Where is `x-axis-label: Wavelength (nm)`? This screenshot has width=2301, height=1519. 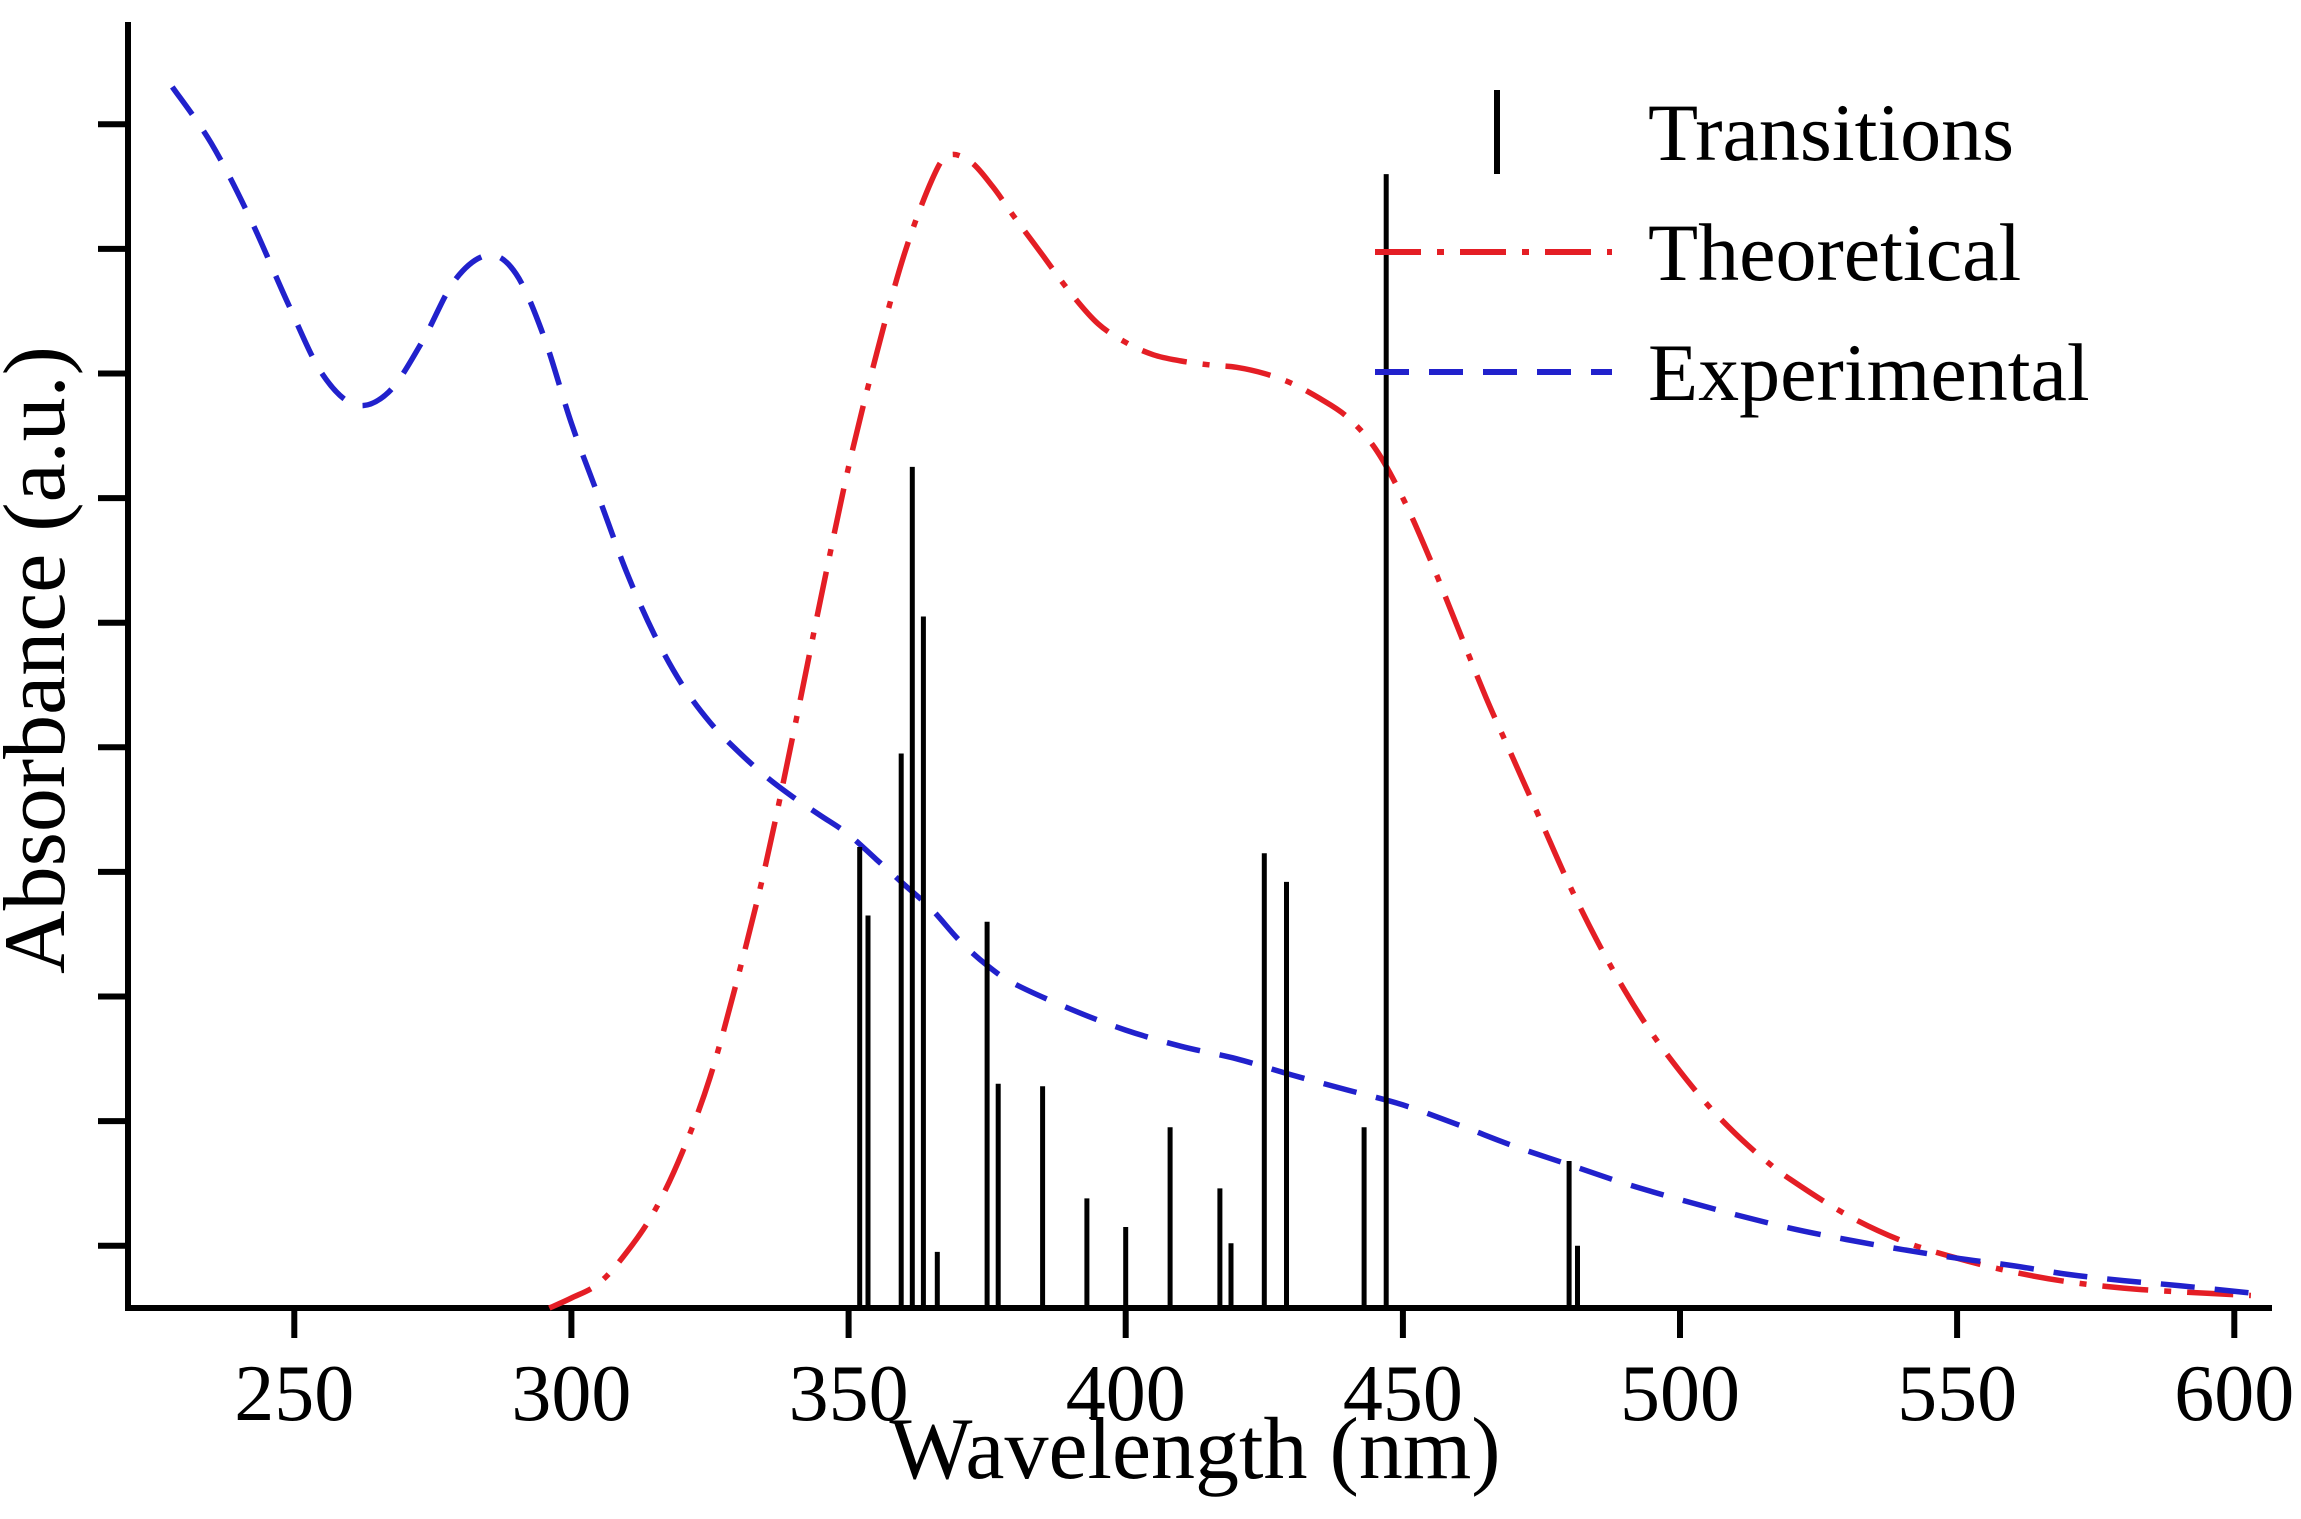 x-axis-label: Wavelength (nm) is located at coordinates (1194, 1449).